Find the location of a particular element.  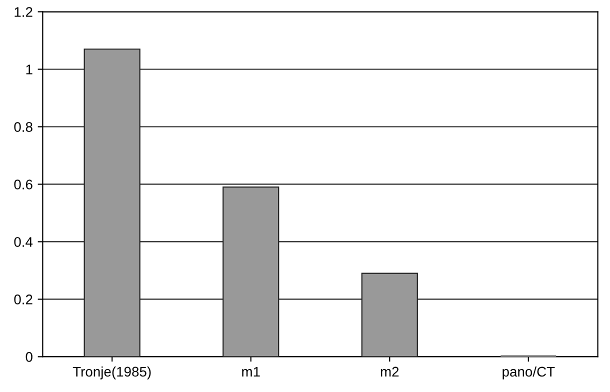

x-tick-label: Tronje(1985) is located at coordinates (111, 373).